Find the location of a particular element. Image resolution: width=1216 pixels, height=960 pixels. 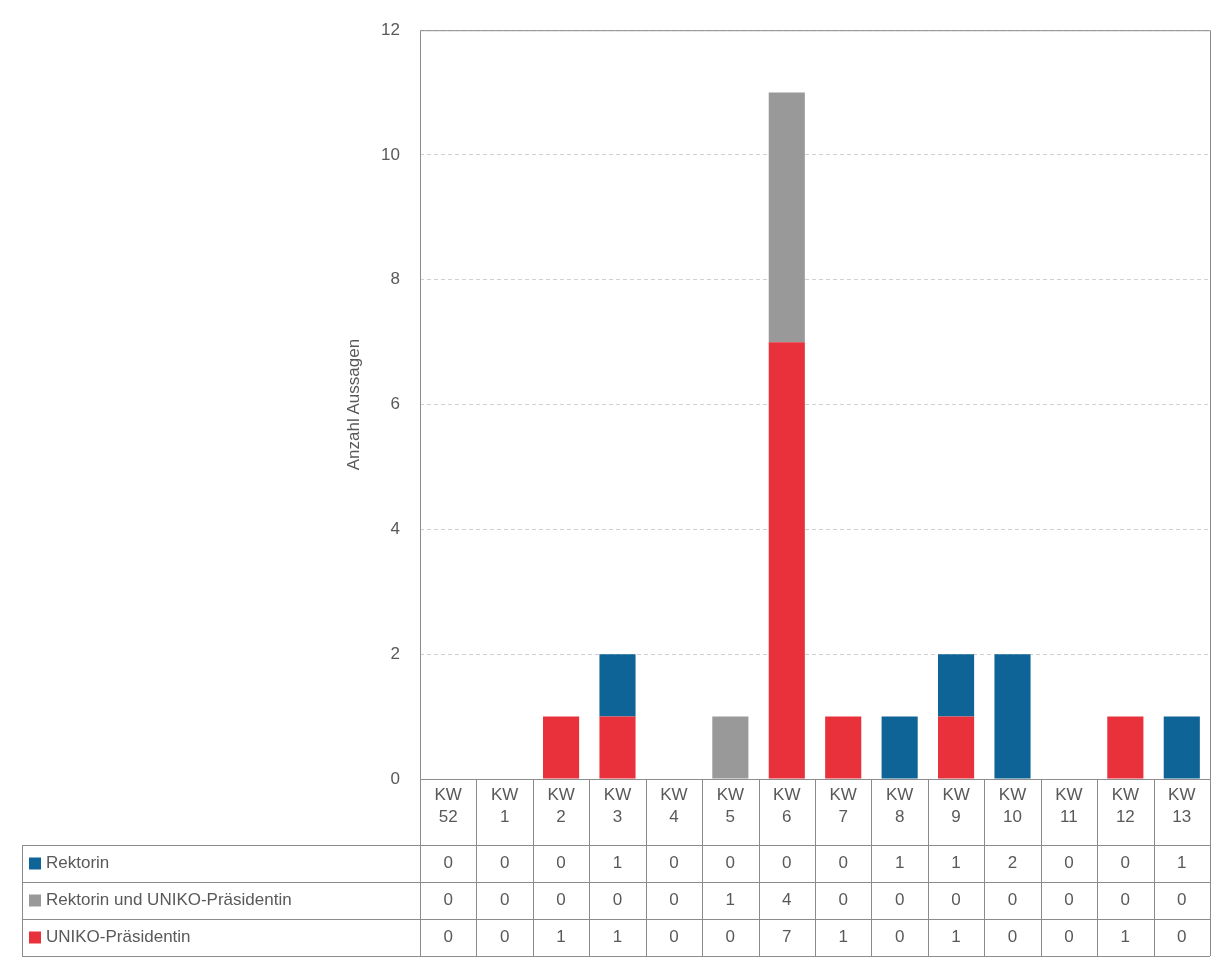

x-tick-label: KW 8 is located at coordinates (899, 805).